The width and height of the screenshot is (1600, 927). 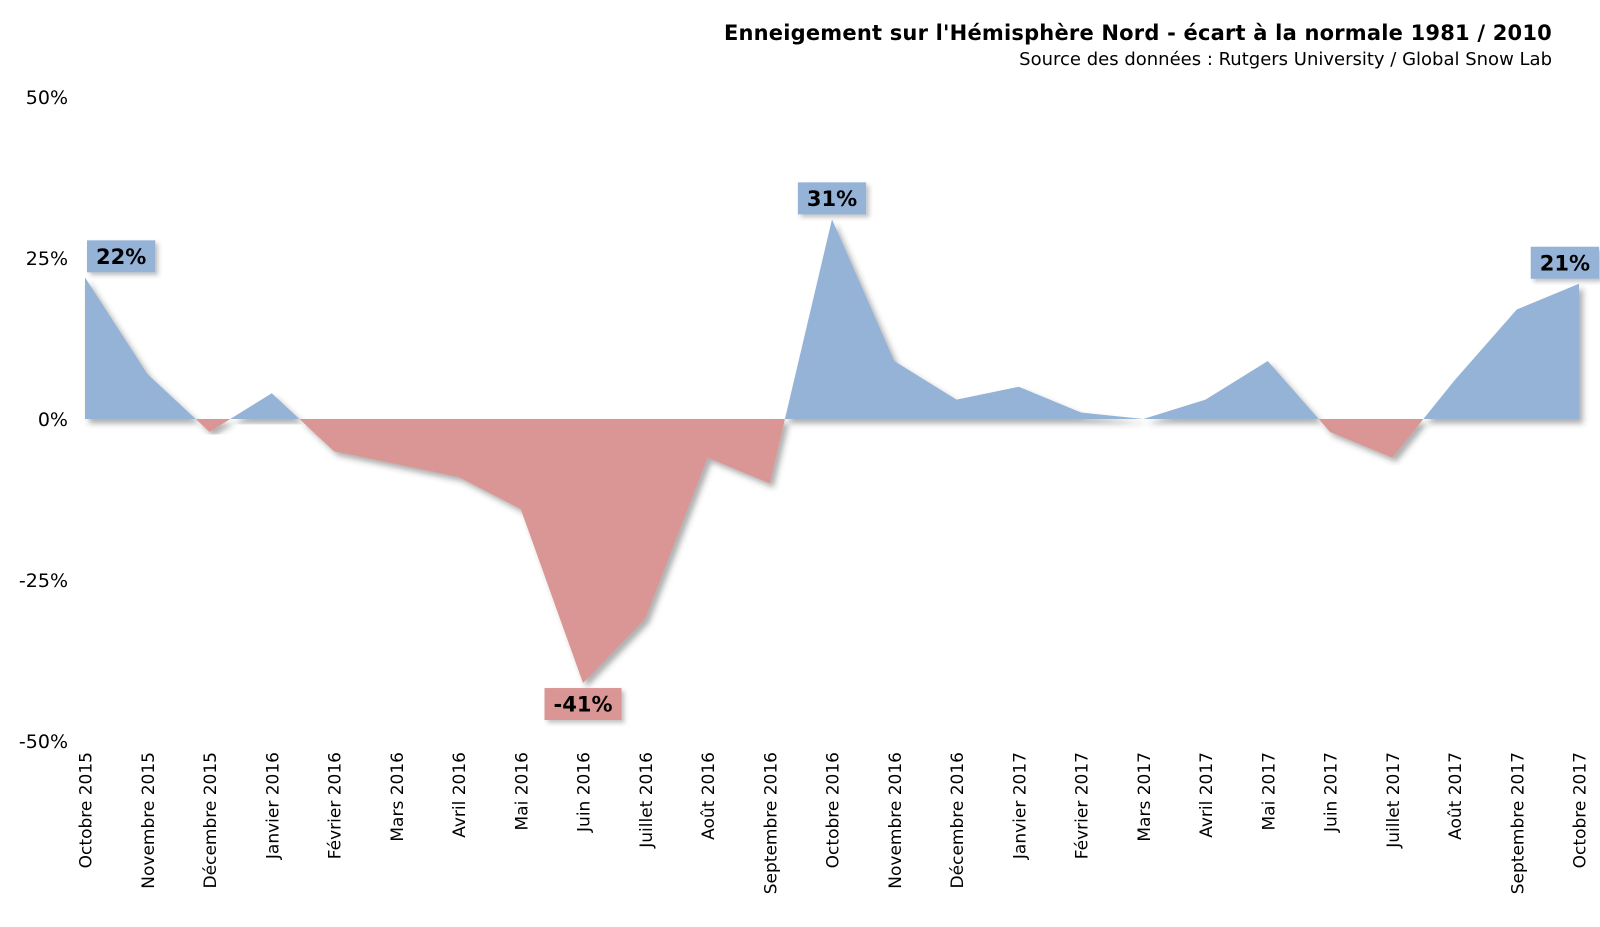 I want to click on x-axis-label: Novembre 2016, so click(x=896, y=820).